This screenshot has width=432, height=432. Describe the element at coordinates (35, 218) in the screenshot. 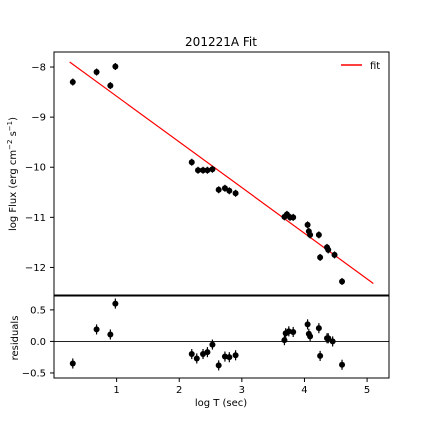

I see `flux-y-tick-label: −11` at that location.